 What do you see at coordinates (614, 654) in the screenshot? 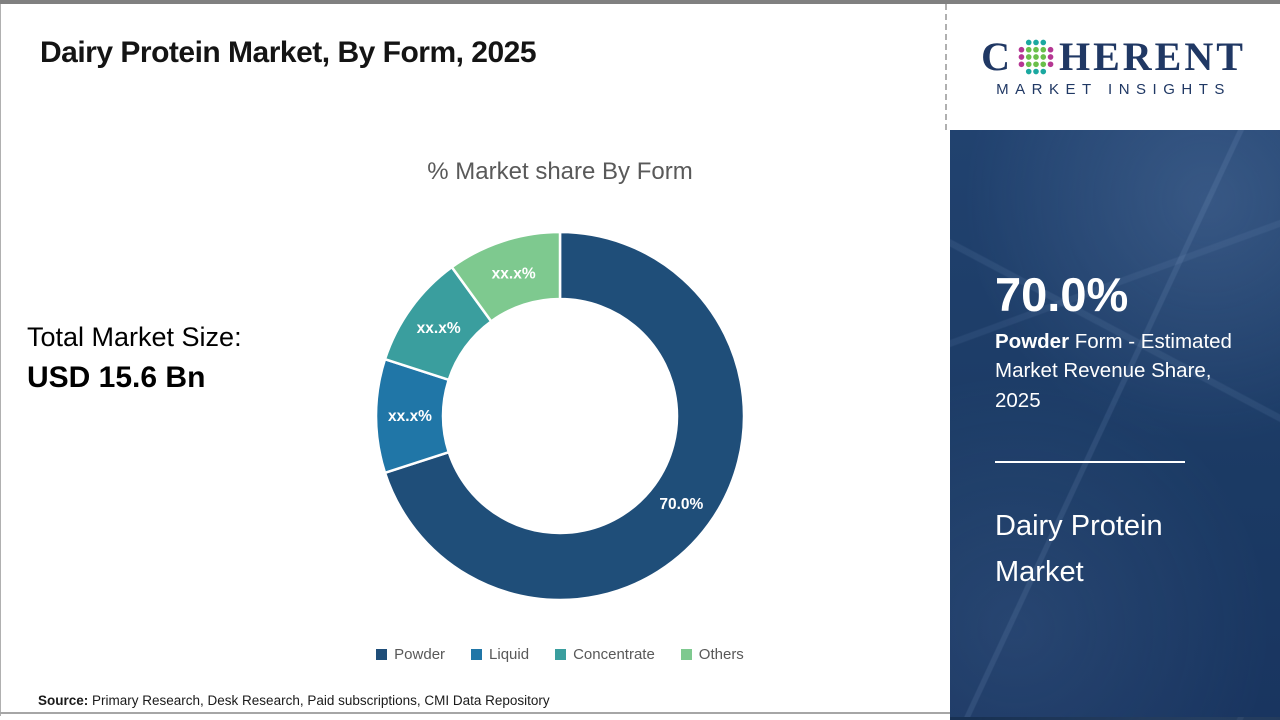
I see `legend-label-concentrate: Concentrate` at bounding box center [614, 654].